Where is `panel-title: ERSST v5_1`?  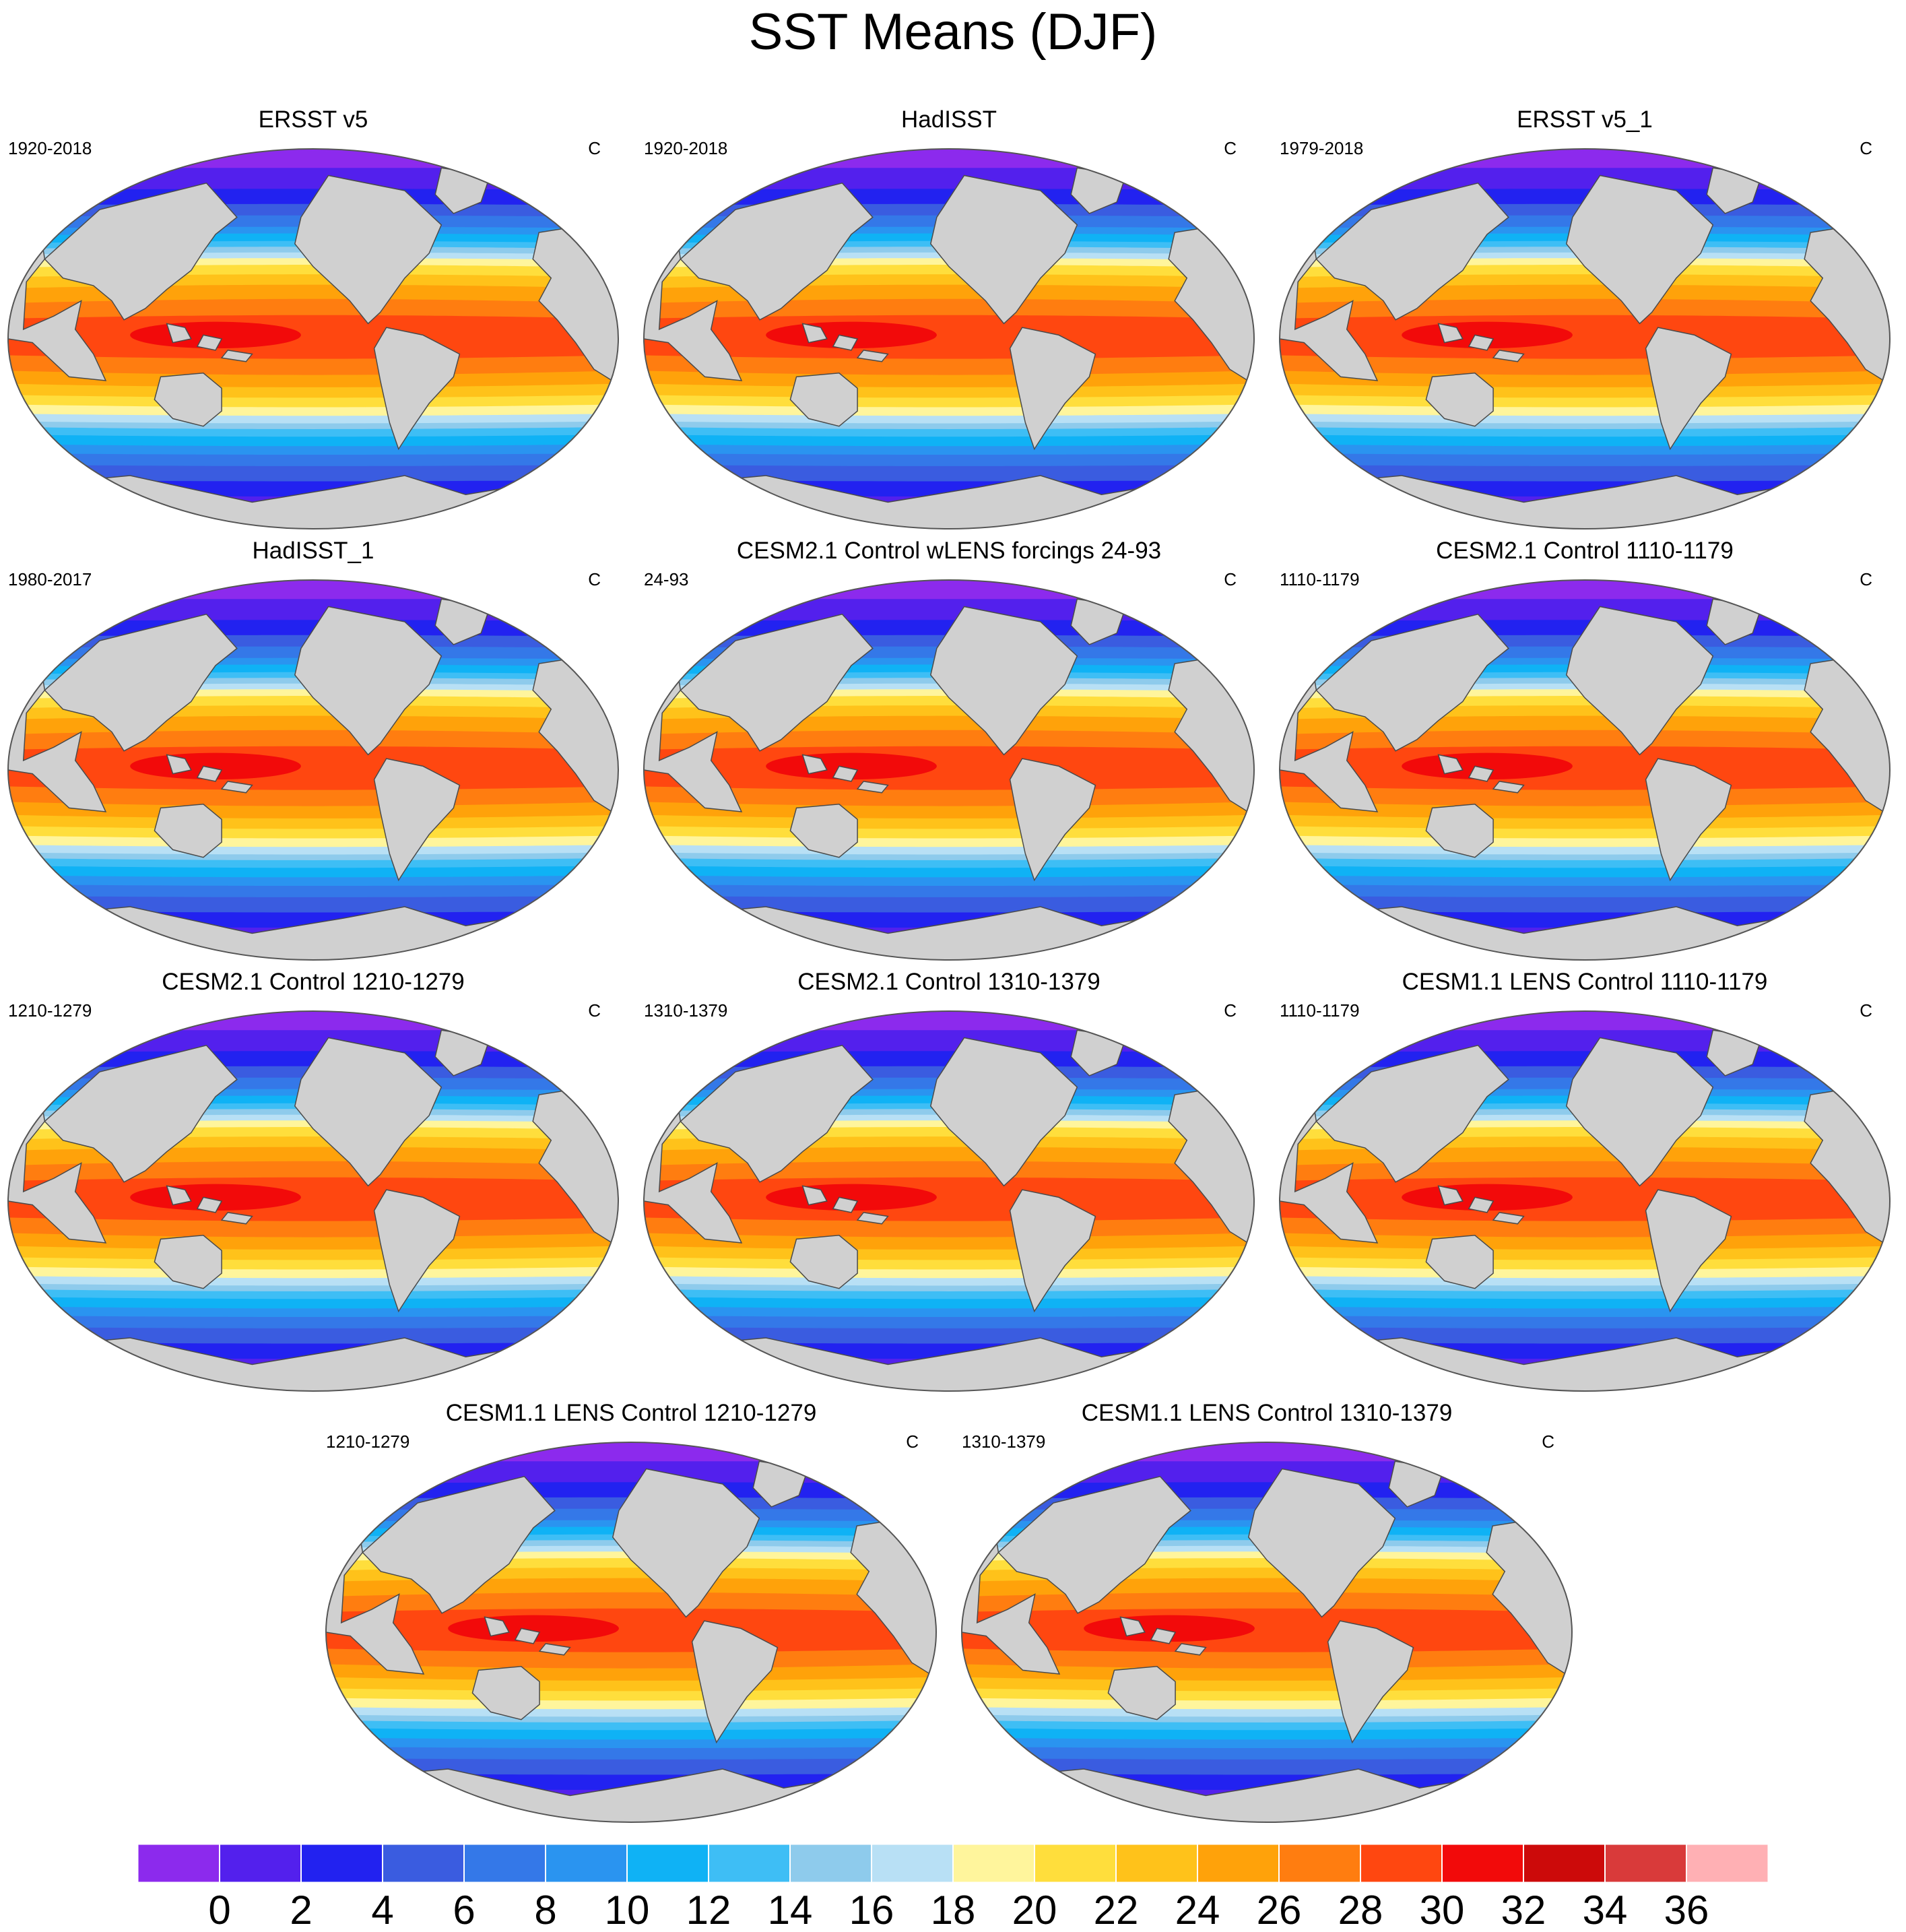 panel-title: ERSST v5_1 is located at coordinates (1585, 120).